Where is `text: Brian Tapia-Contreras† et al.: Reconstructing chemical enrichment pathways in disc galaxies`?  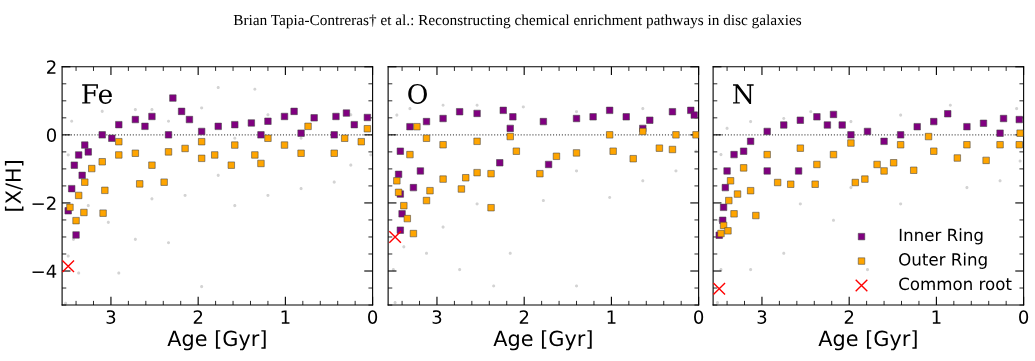 text: Brian Tapia-Contreras† et al.: Reconstructing chemical enrichment pathways in disc galaxies is located at coordinates (517, 21).